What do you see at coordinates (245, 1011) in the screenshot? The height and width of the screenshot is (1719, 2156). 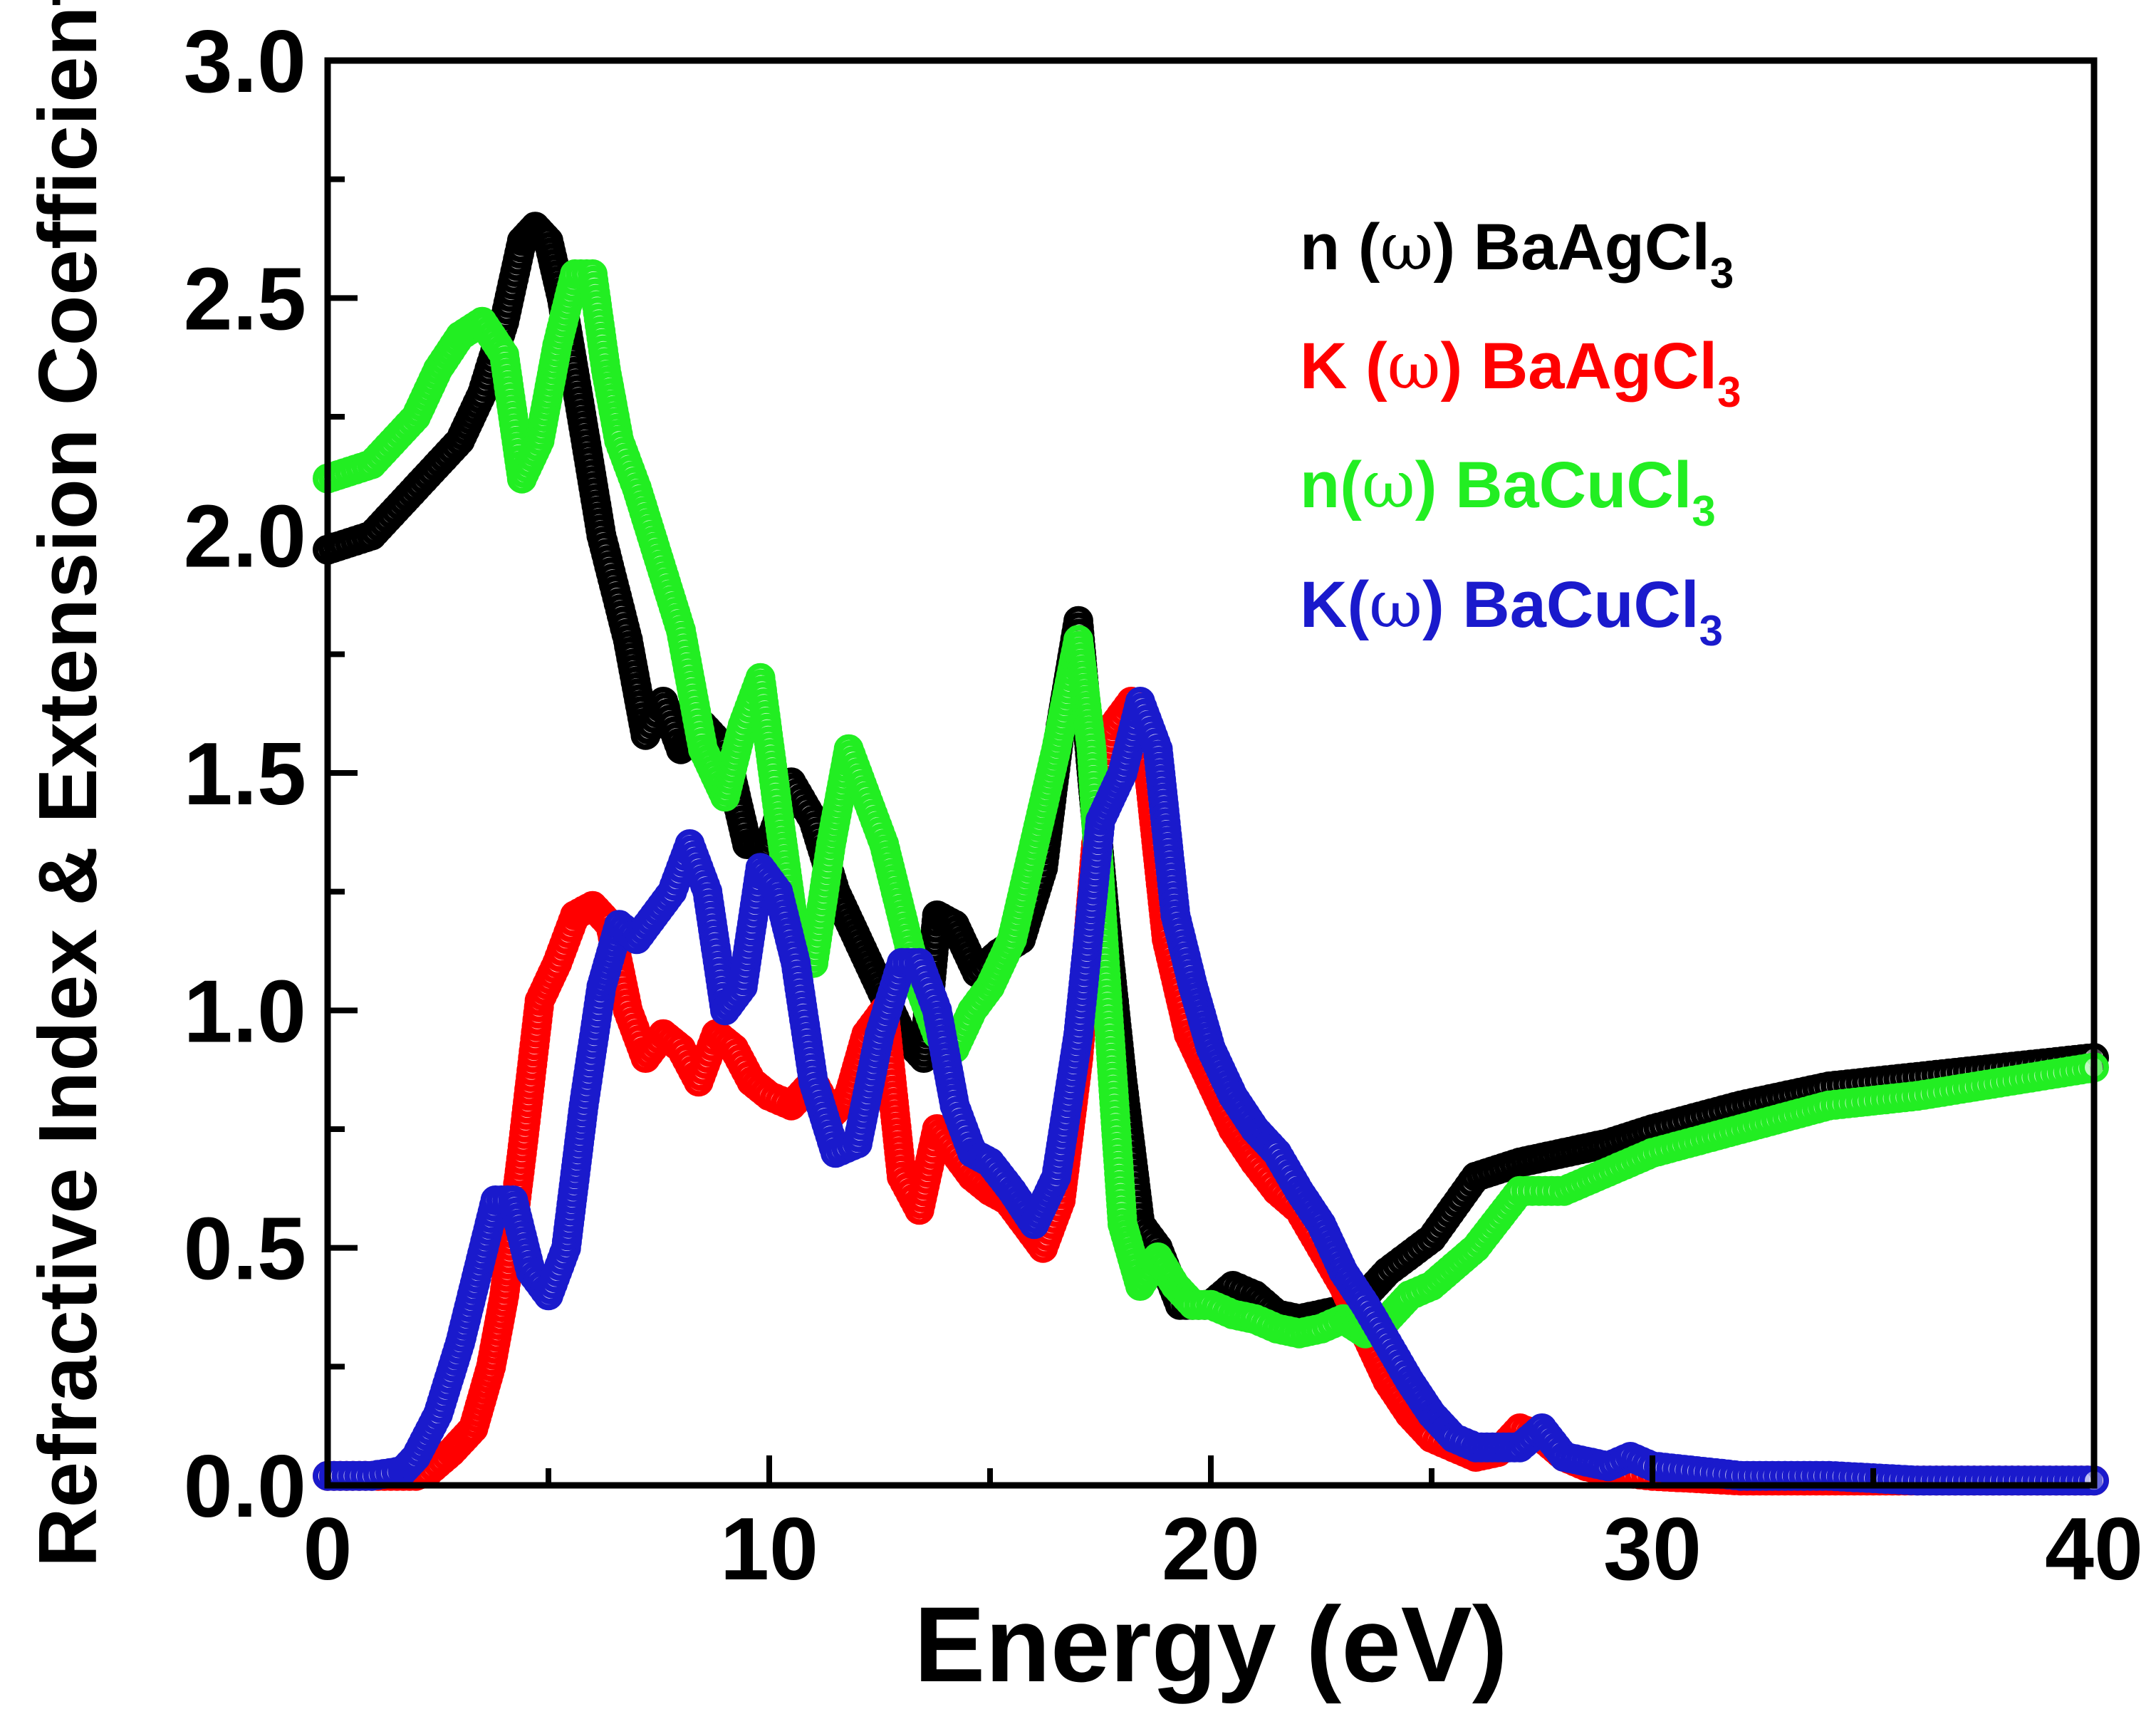 I see `y-tick-label: 1.0` at bounding box center [245, 1011].